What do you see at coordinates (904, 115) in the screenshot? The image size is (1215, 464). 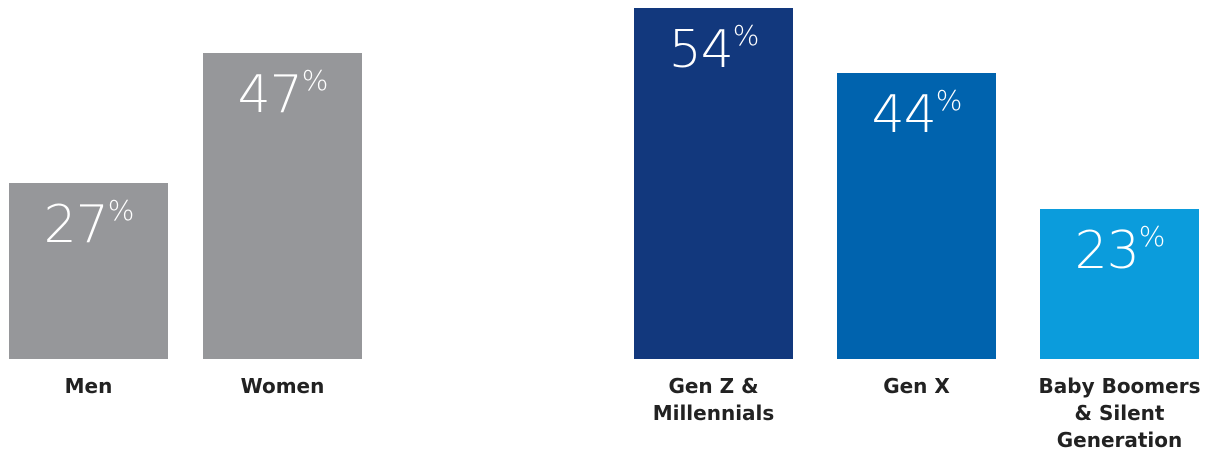 I see `data-label-value: 44` at bounding box center [904, 115].